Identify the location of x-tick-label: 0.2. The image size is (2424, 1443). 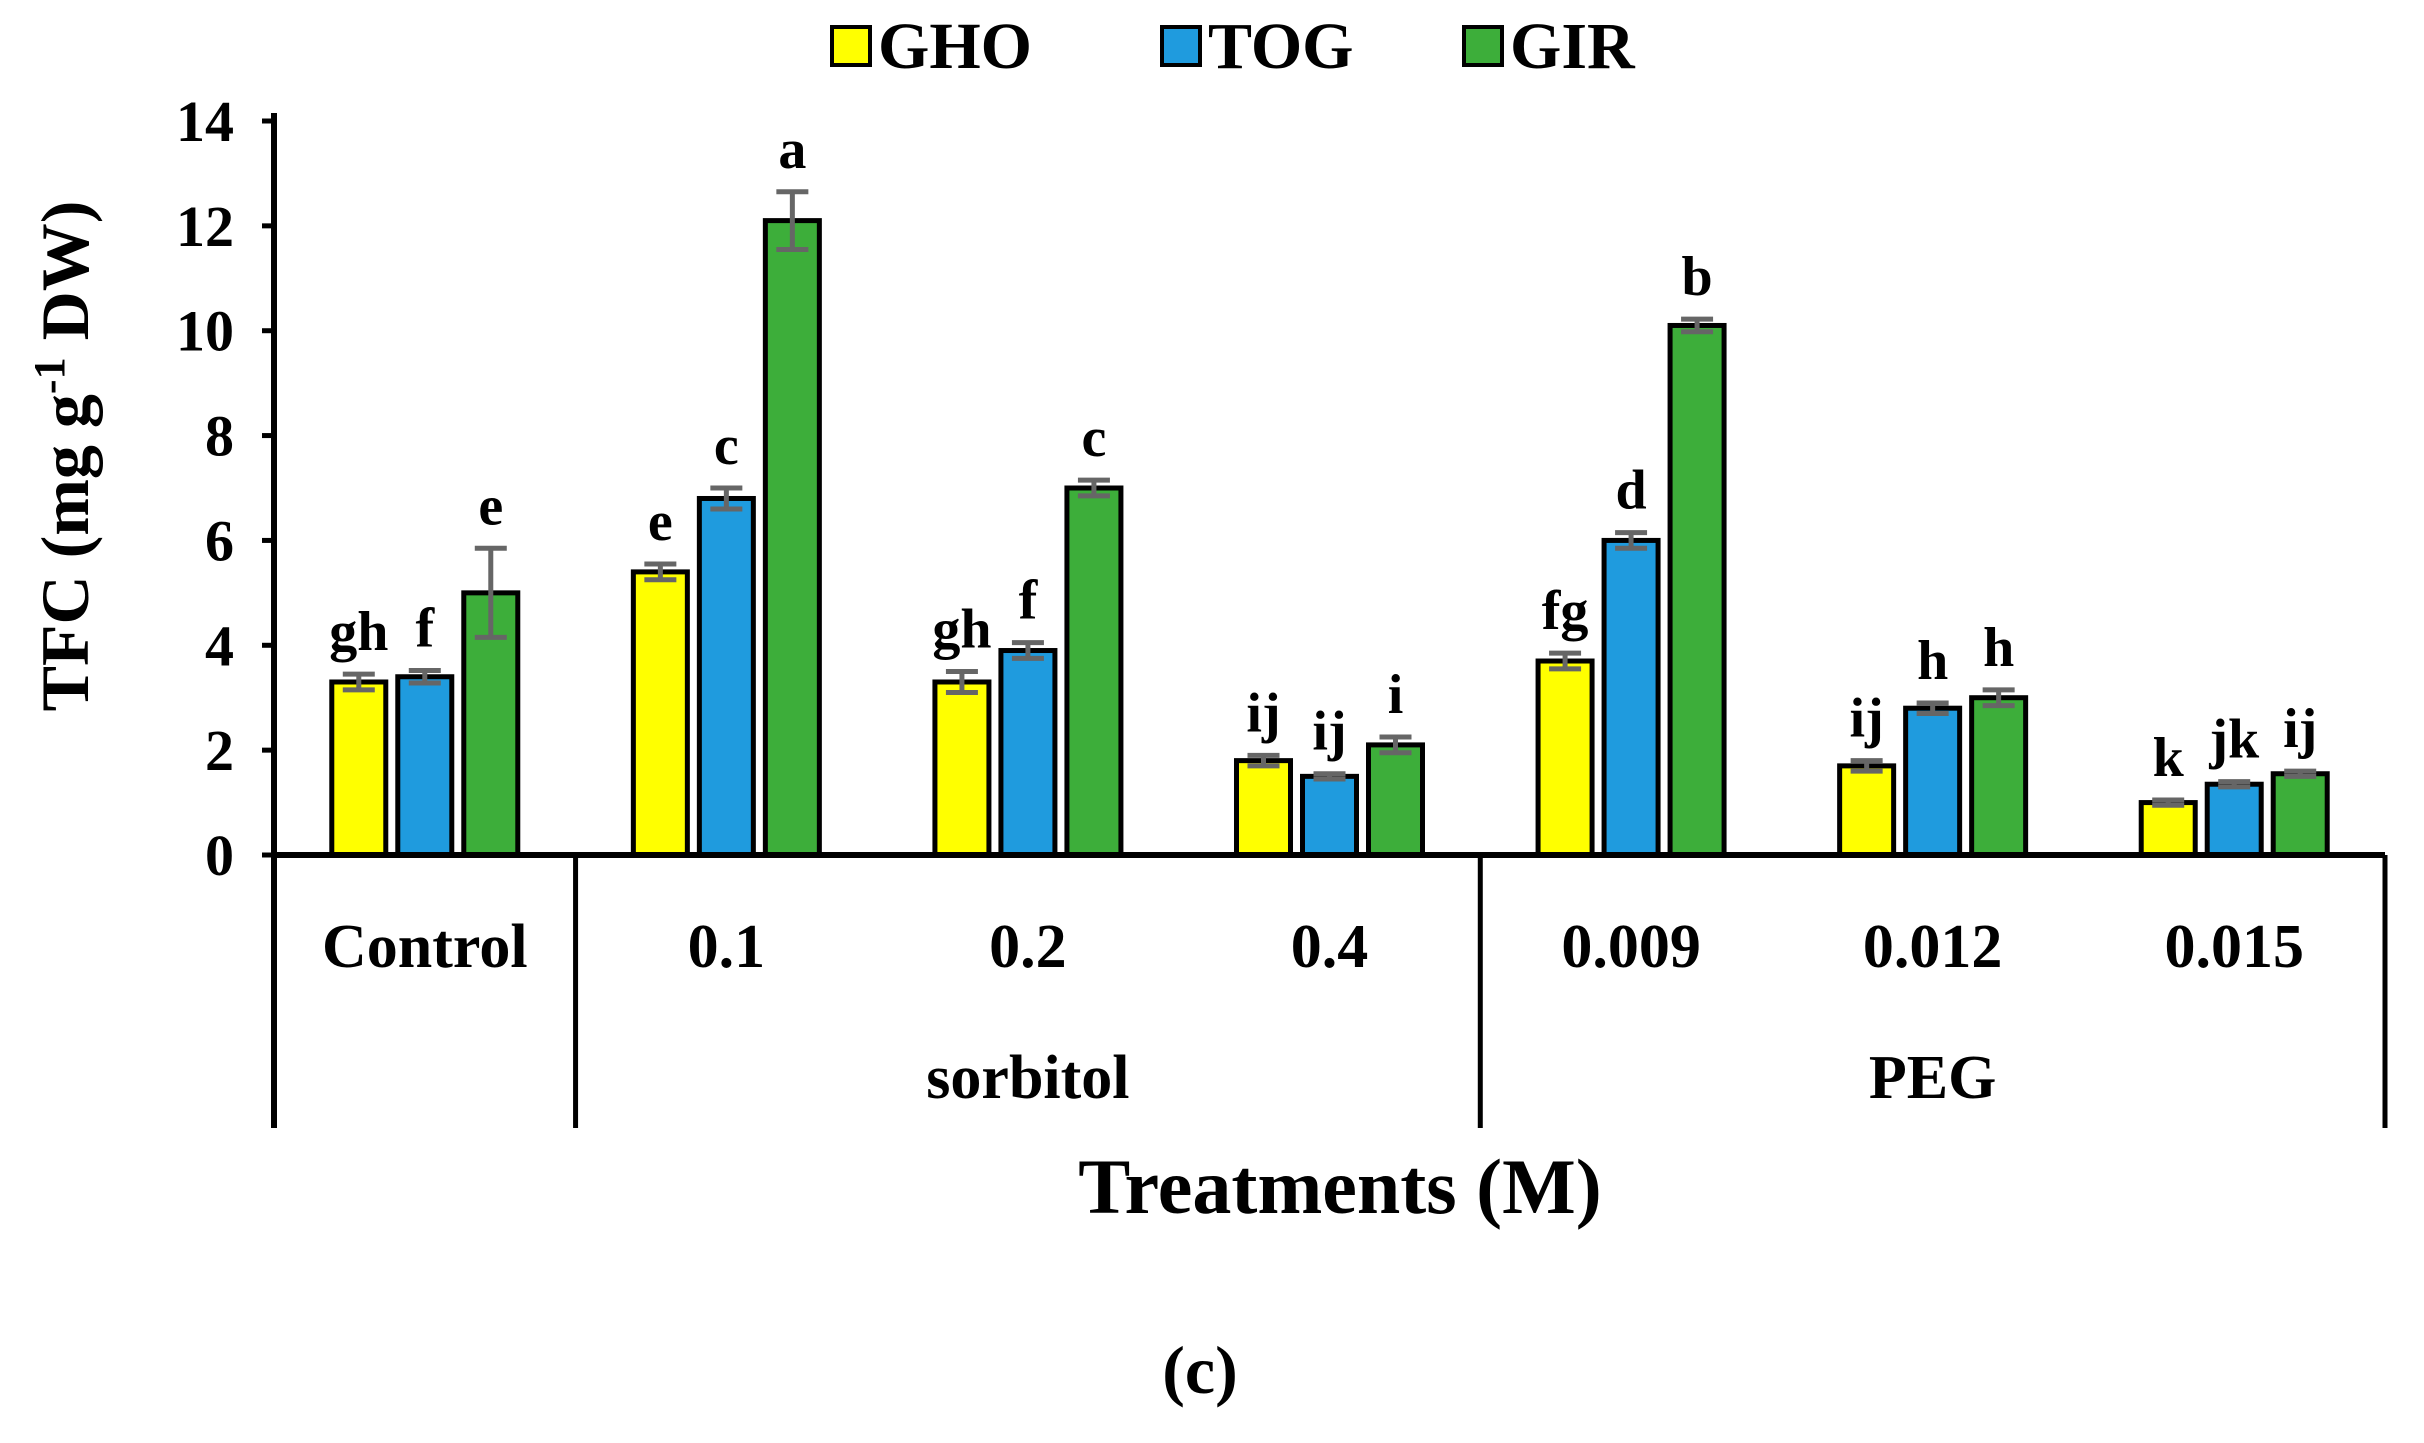
(1028, 947).